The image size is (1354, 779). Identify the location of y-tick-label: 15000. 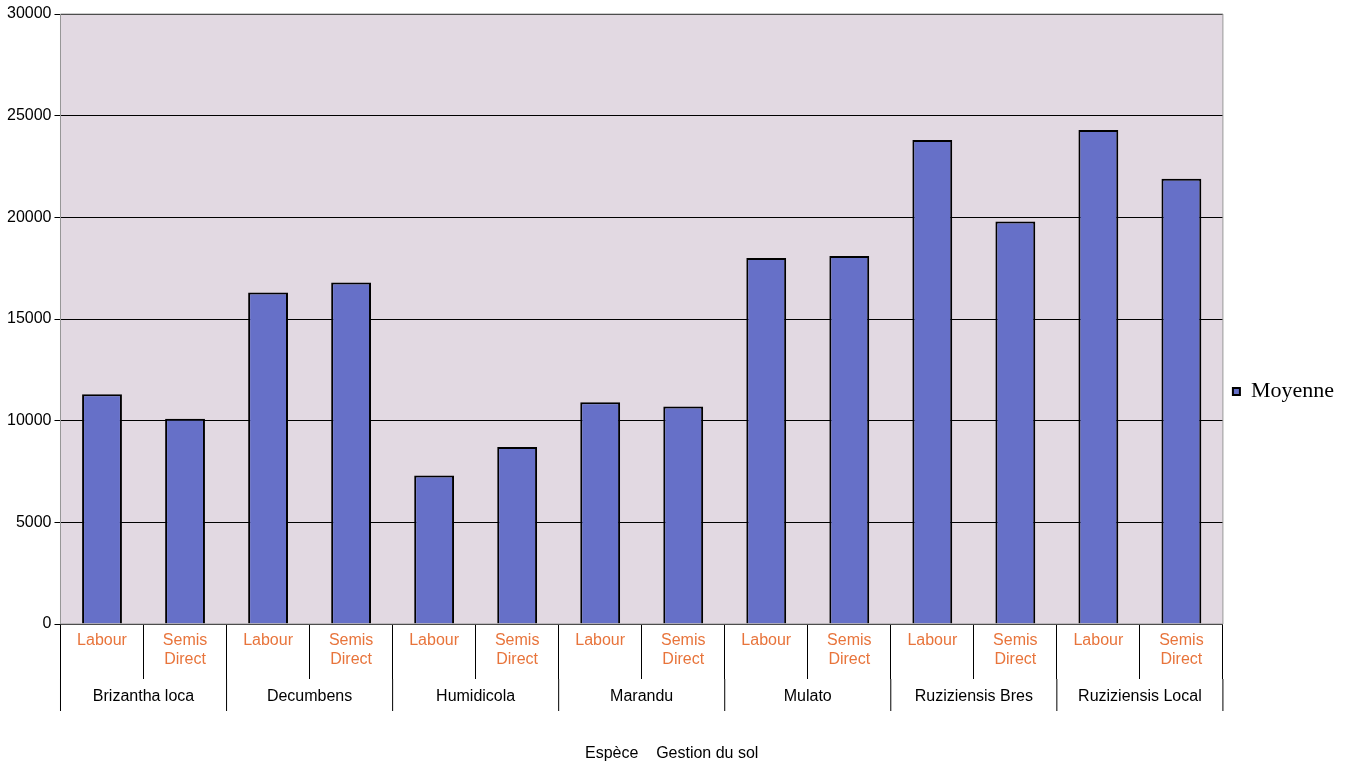
(29, 318).